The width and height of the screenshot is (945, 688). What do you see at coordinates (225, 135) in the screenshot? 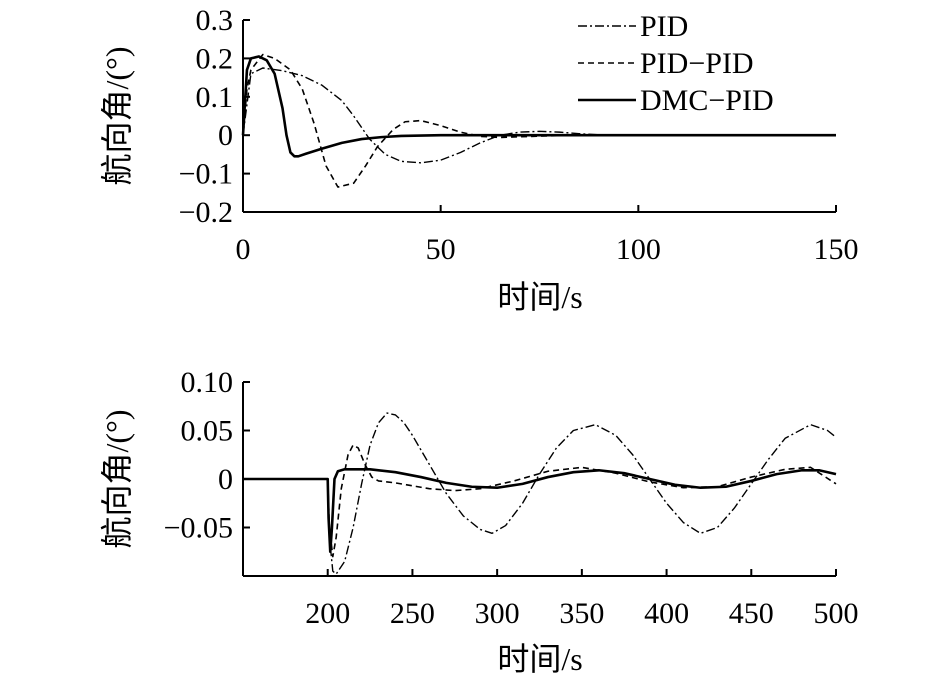
I see `top-y-tick-label: 0` at bounding box center [225, 135].